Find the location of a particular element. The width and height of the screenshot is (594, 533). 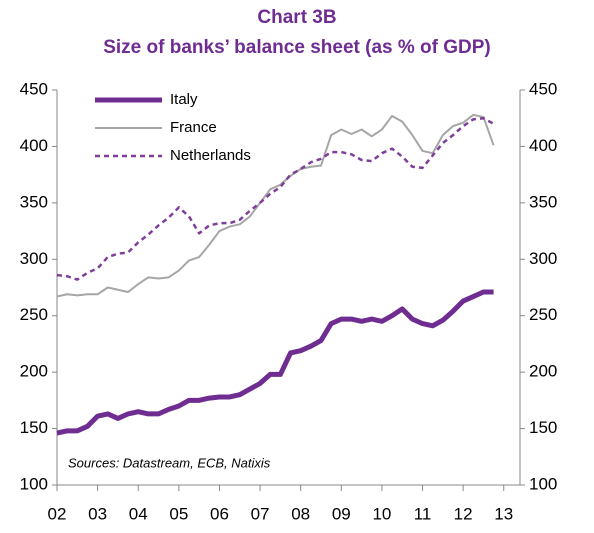

legend-label: Italy is located at coordinates (184, 99).